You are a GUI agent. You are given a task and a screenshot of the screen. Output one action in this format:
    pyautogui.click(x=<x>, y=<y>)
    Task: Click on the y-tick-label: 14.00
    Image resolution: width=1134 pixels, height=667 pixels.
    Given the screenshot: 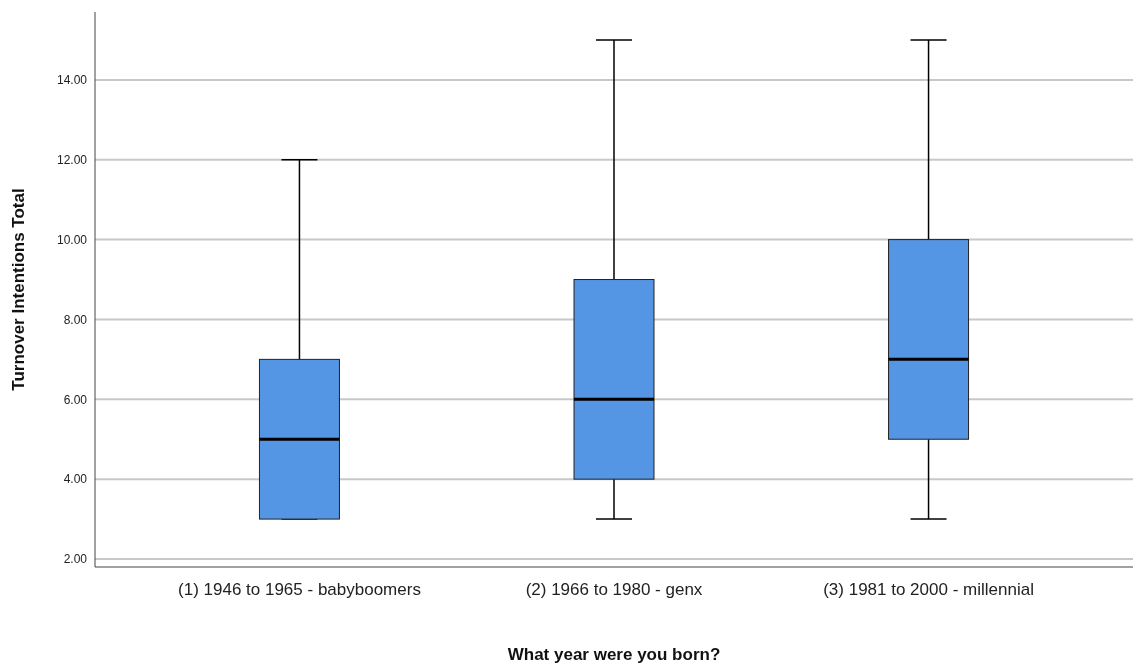 What is the action you would take?
    pyautogui.click(x=72, y=80)
    